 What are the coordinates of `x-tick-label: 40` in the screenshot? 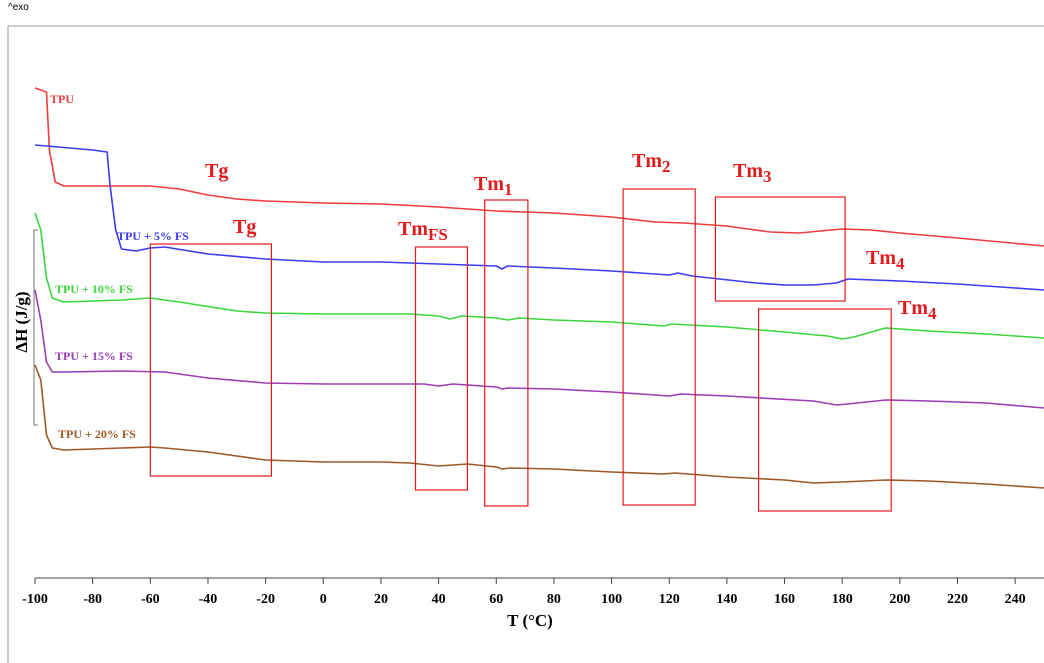 It's located at (439, 599).